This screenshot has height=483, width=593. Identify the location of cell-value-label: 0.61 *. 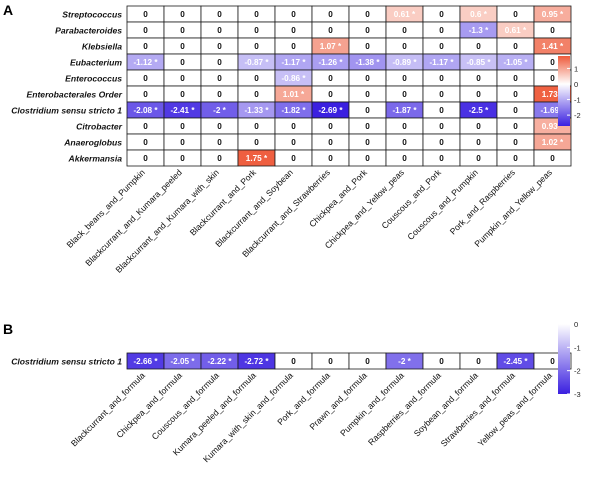
(405, 14).